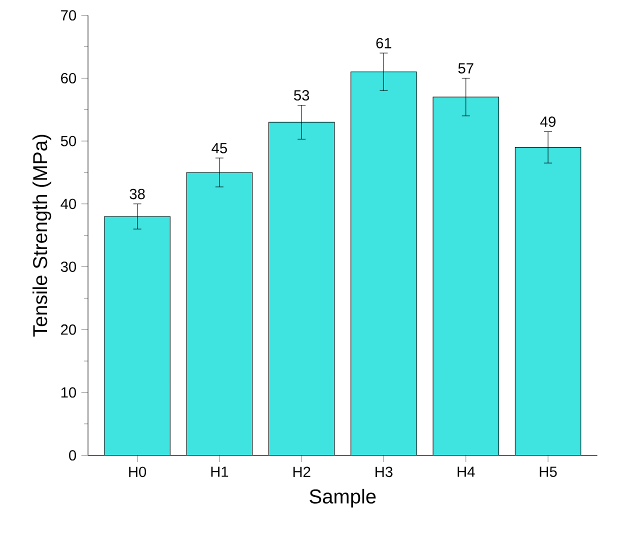 The width and height of the screenshot is (620, 538). Describe the element at coordinates (219, 148) in the screenshot. I see `data-label: 45` at that location.